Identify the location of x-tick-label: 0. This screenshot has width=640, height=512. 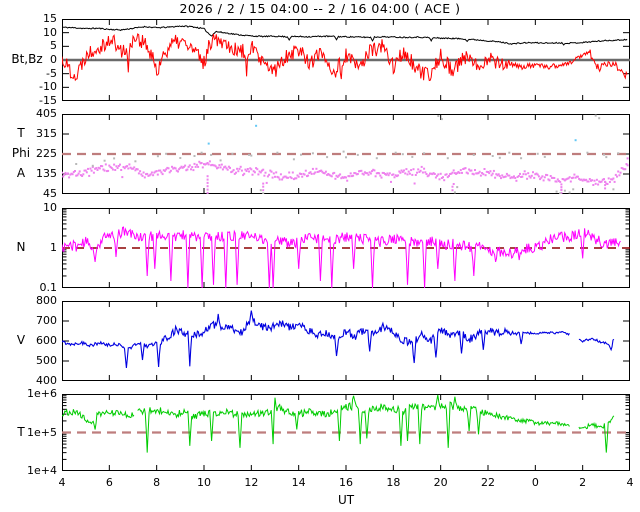
(535, 482).